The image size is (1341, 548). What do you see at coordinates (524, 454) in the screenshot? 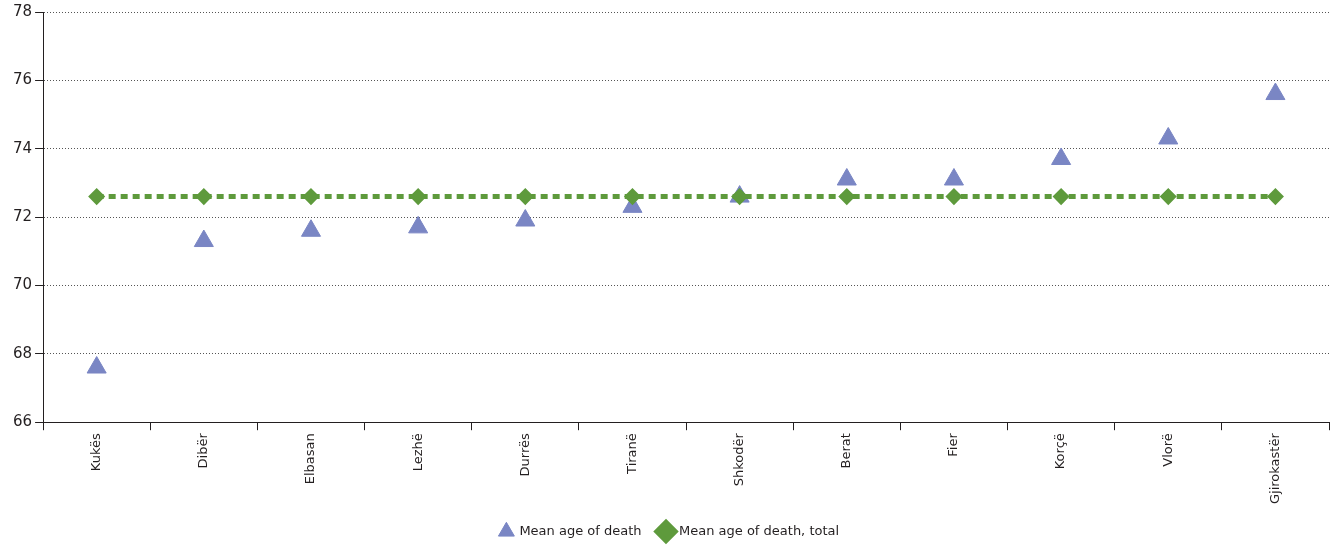
I see `x-tick-label: Durrës` at bounding box center [524, 454].